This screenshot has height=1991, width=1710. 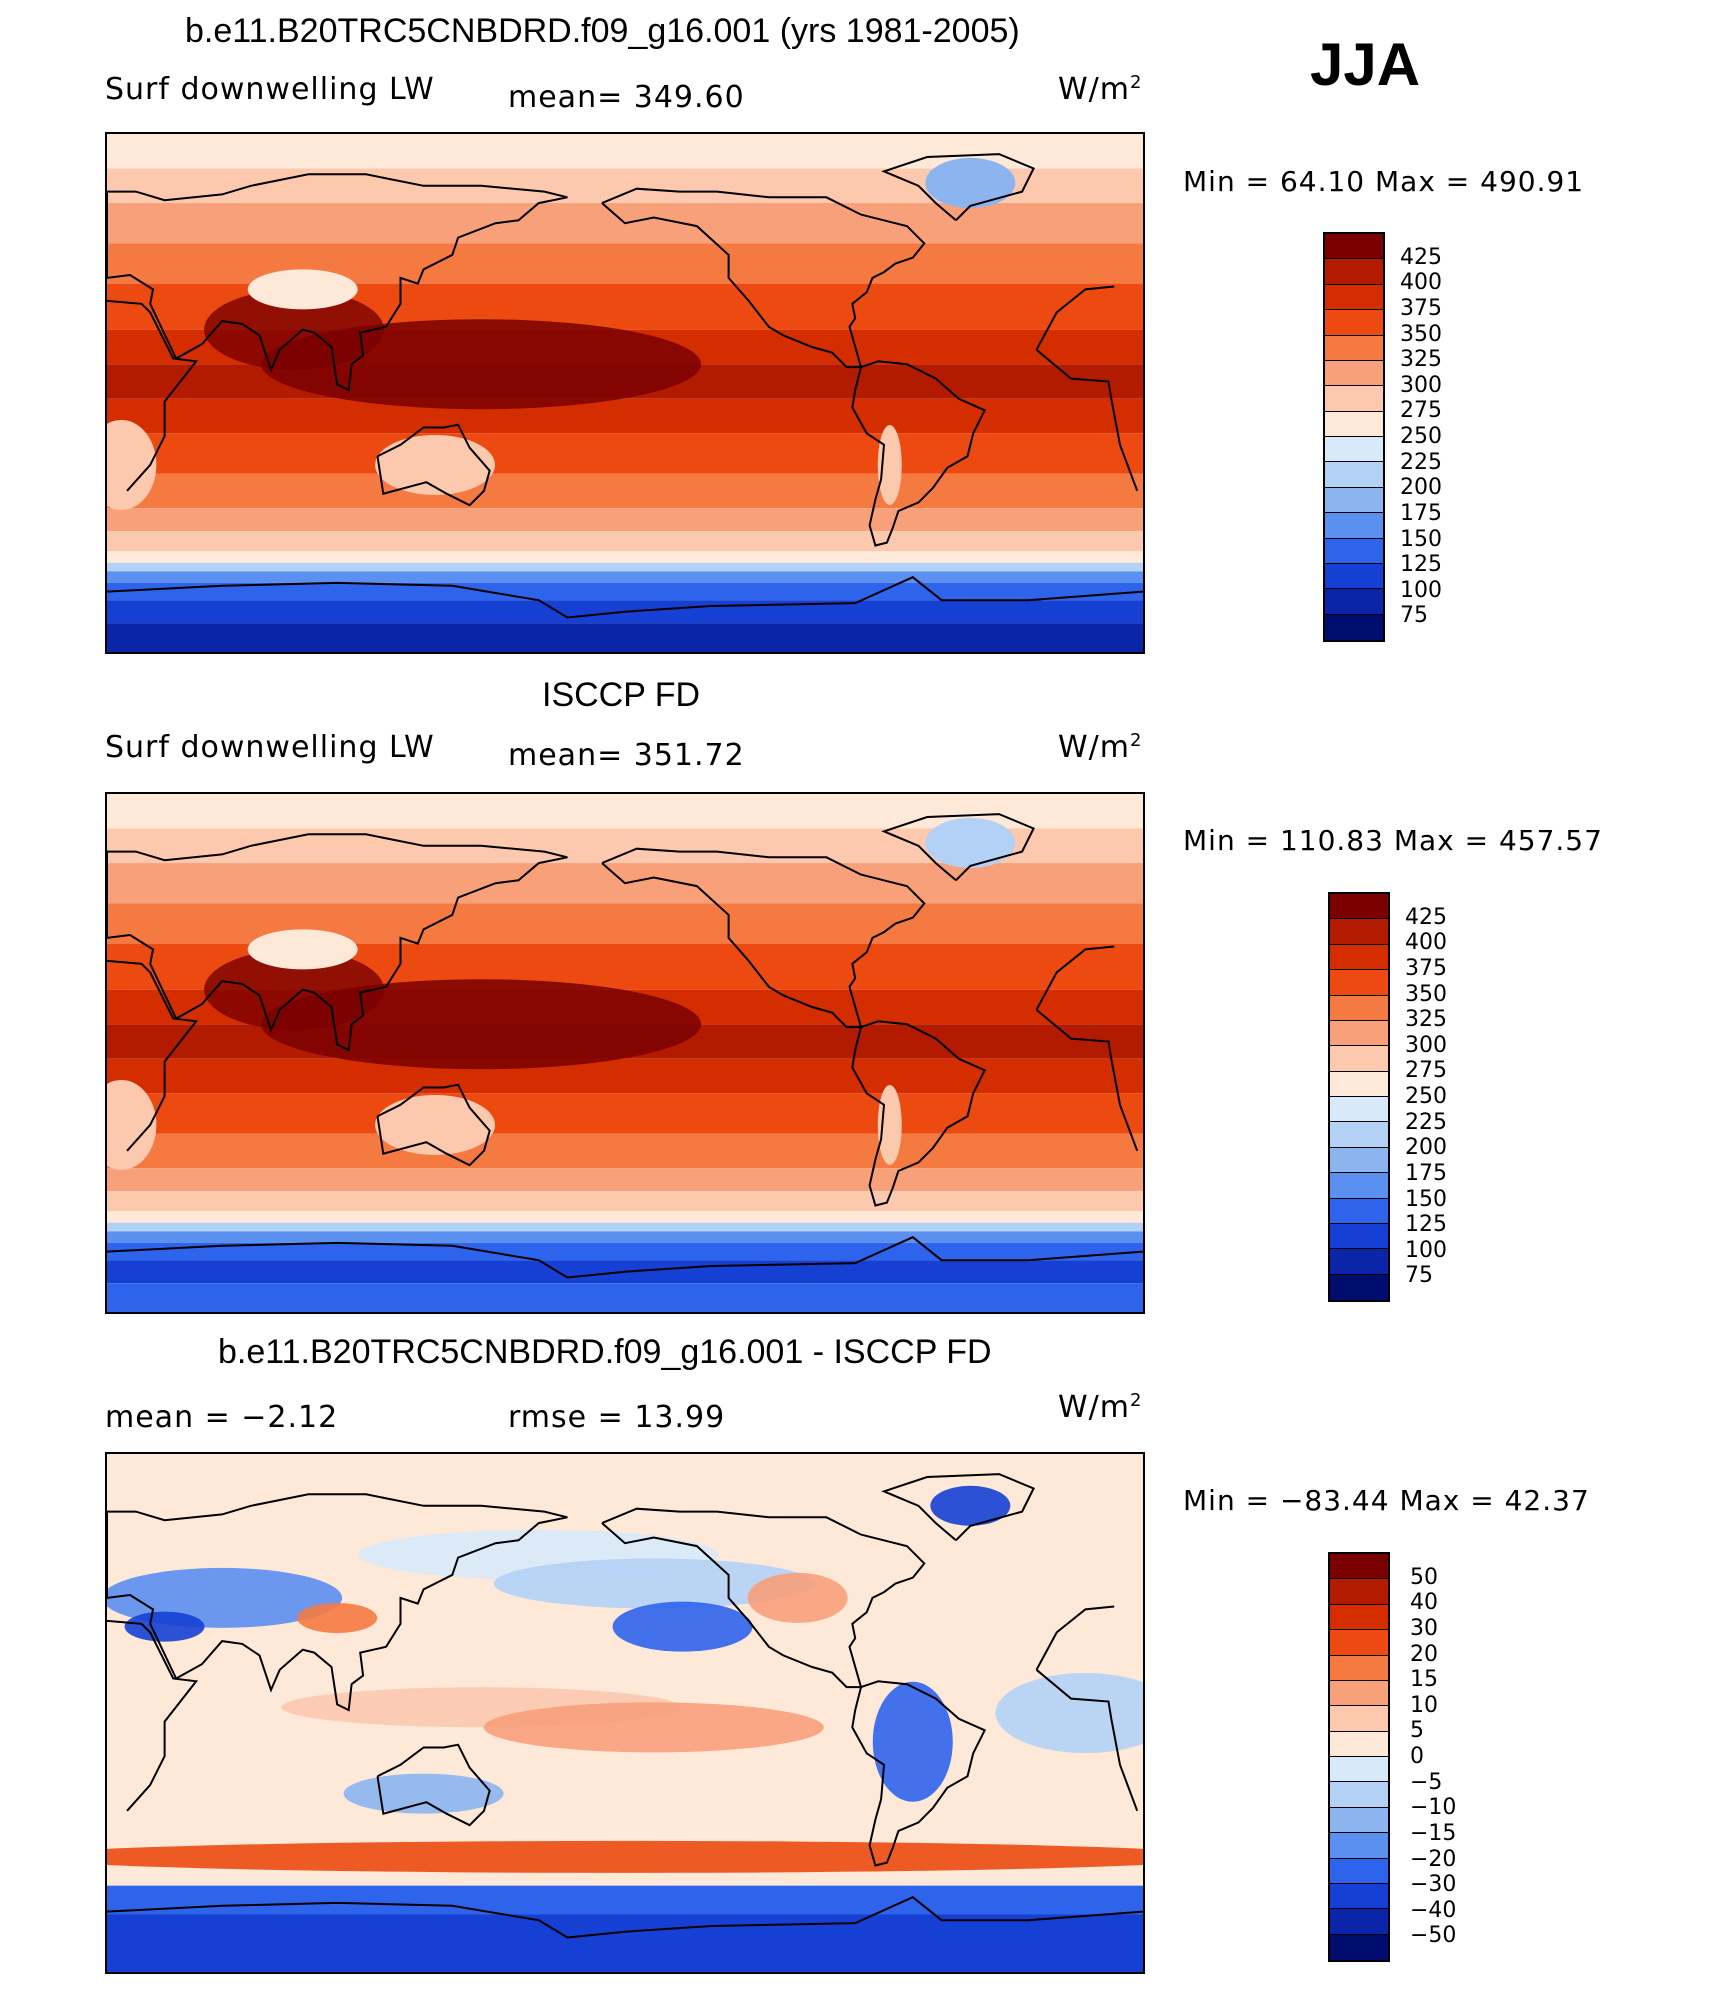 I want to click on panel-3-colorbar, so click(x=1359, y=1757).